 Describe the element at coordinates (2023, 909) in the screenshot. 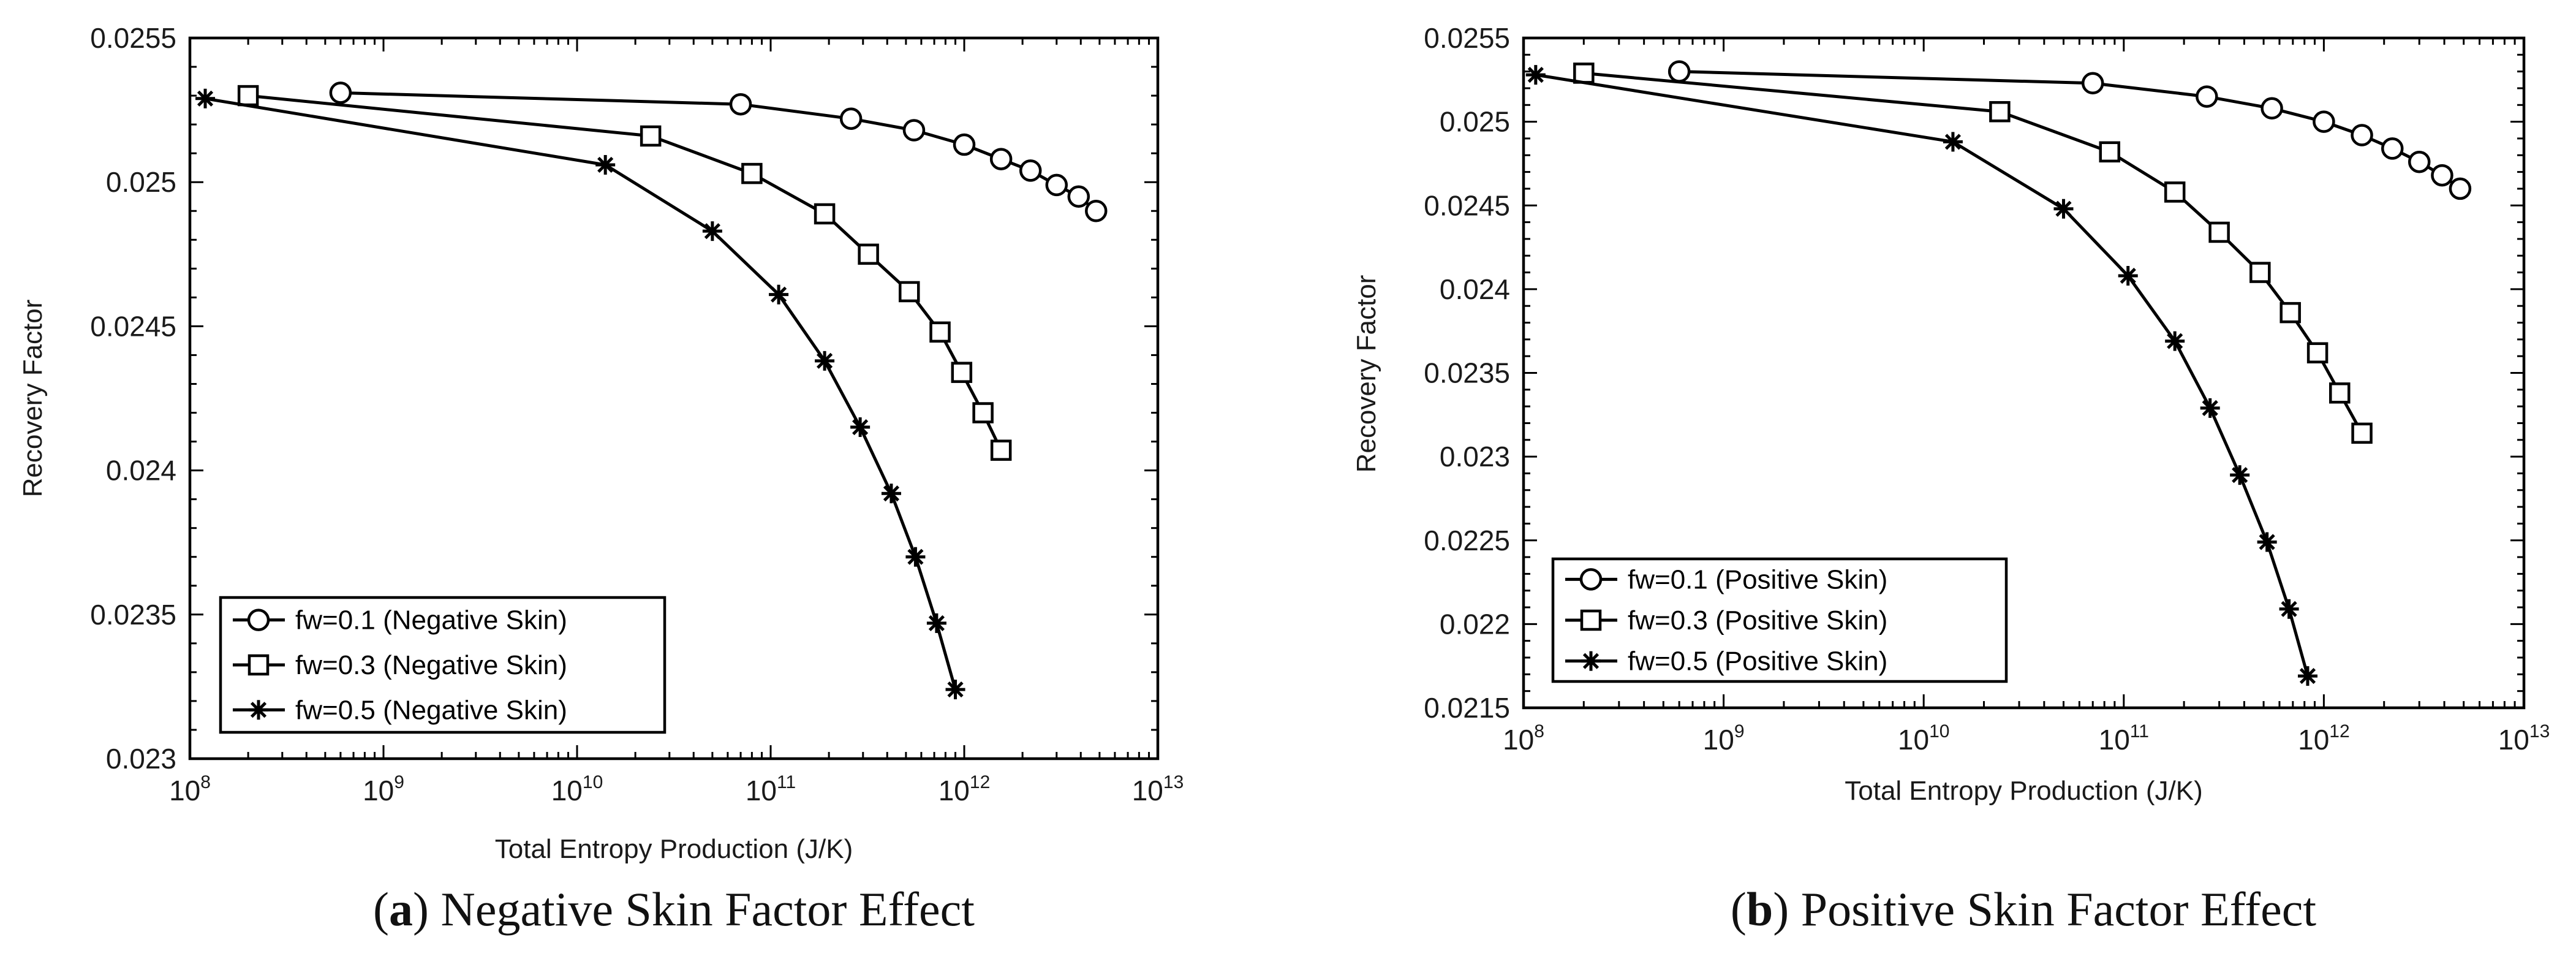

I see `panel-caption: (b) Positive Skin Factor Effect` at that location.